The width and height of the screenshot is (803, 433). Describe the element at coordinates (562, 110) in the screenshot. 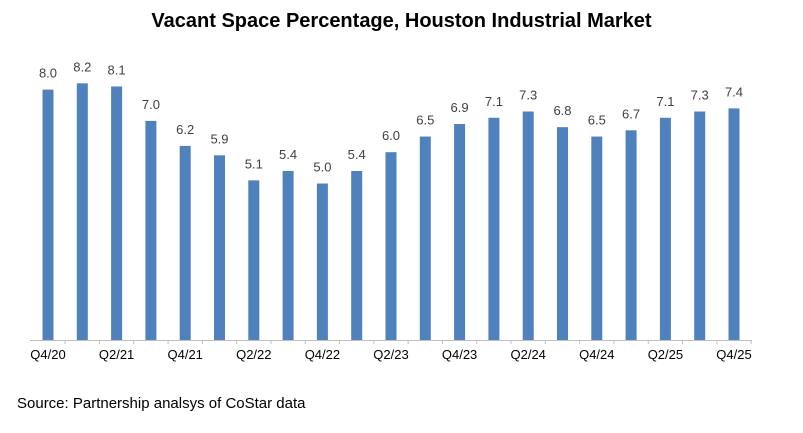

I see `data-label: 6.8` at that location.